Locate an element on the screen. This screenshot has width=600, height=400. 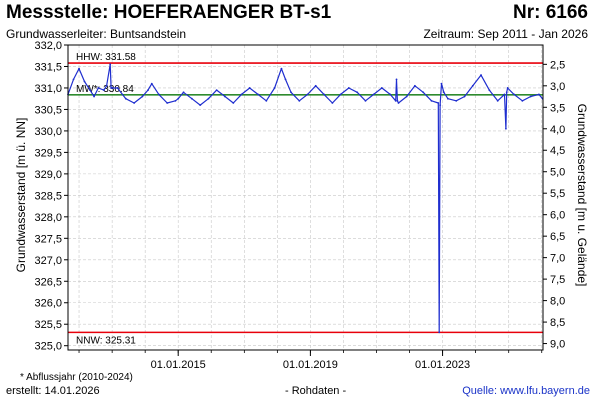
y-tick-label-right: 3,5 is located at coordinates (557, 108).